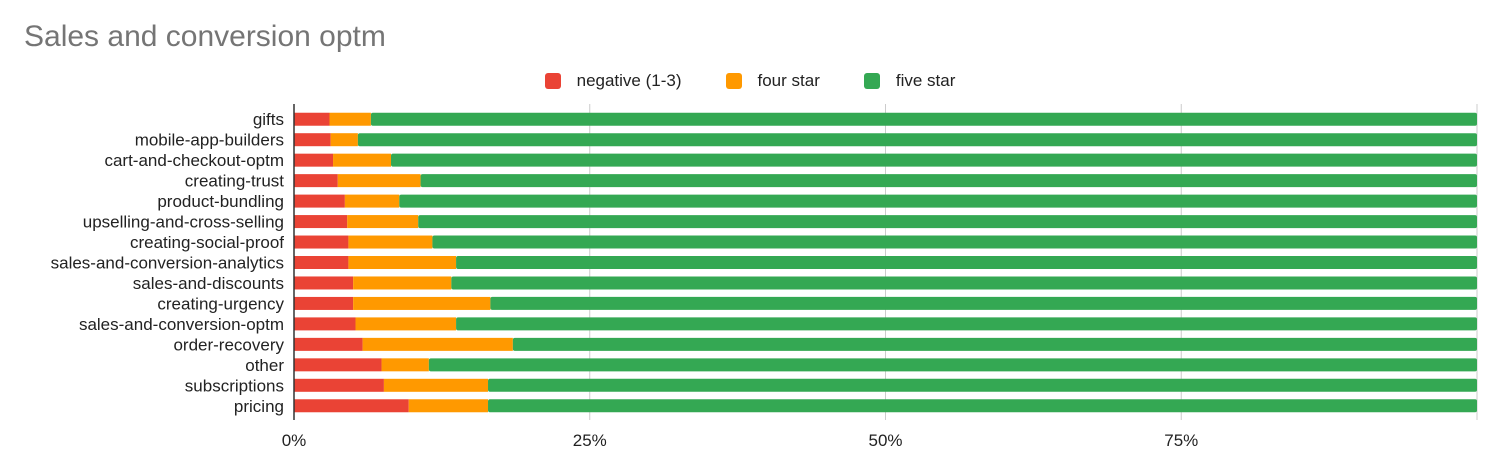 This screenshot has height=473, width=1500. Describe the element at coordinates (268, 119) in the screenshot. I see `category-label: gifts` at that location.